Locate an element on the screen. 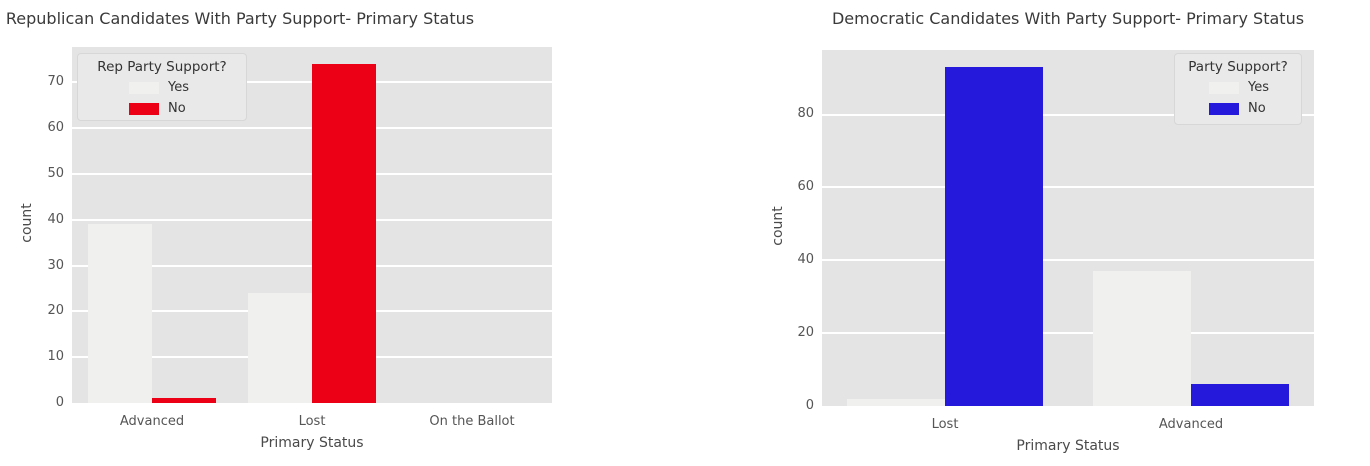  legend: Party Support? Yes No is located at coordinates (1238, 89).